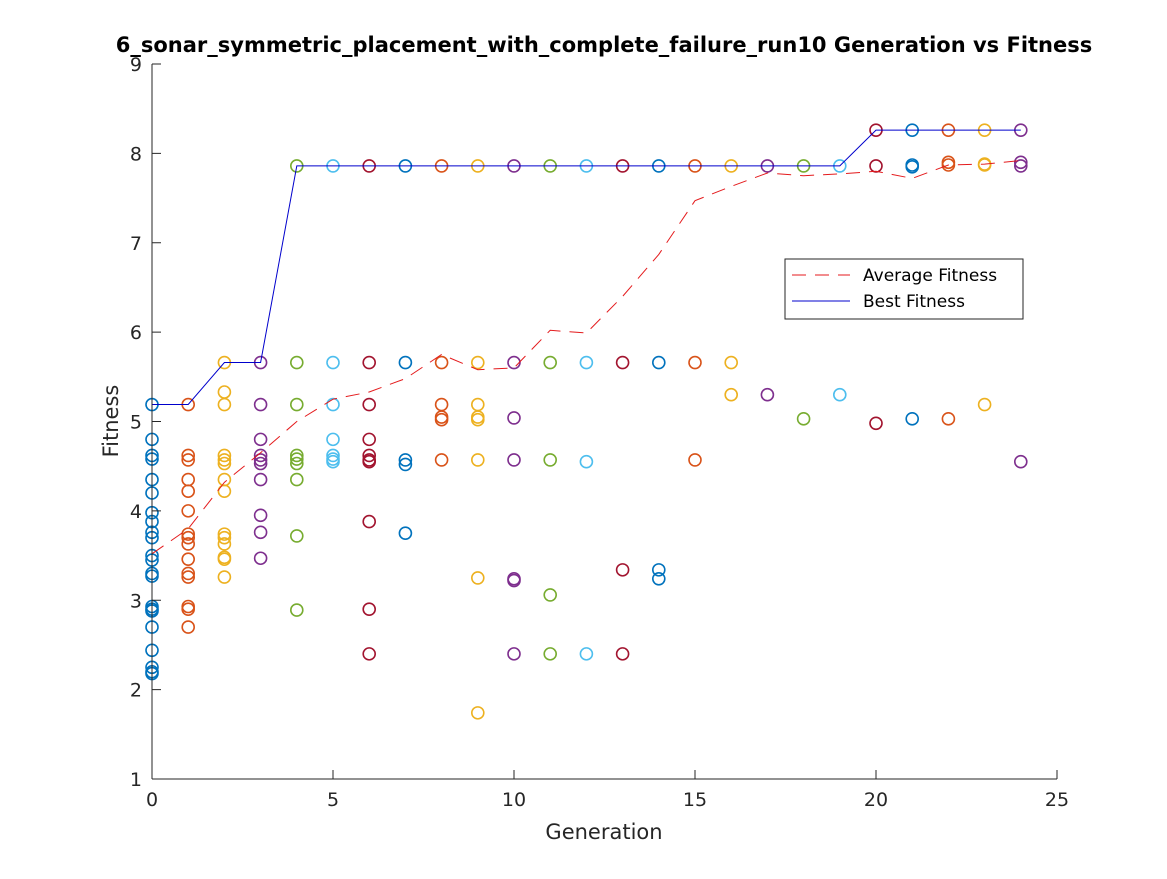  What do you see at coordinates (914, 302) in the screenshot?
I see `legend-best-label: Best Fitness` at bounding box center [914, 302].